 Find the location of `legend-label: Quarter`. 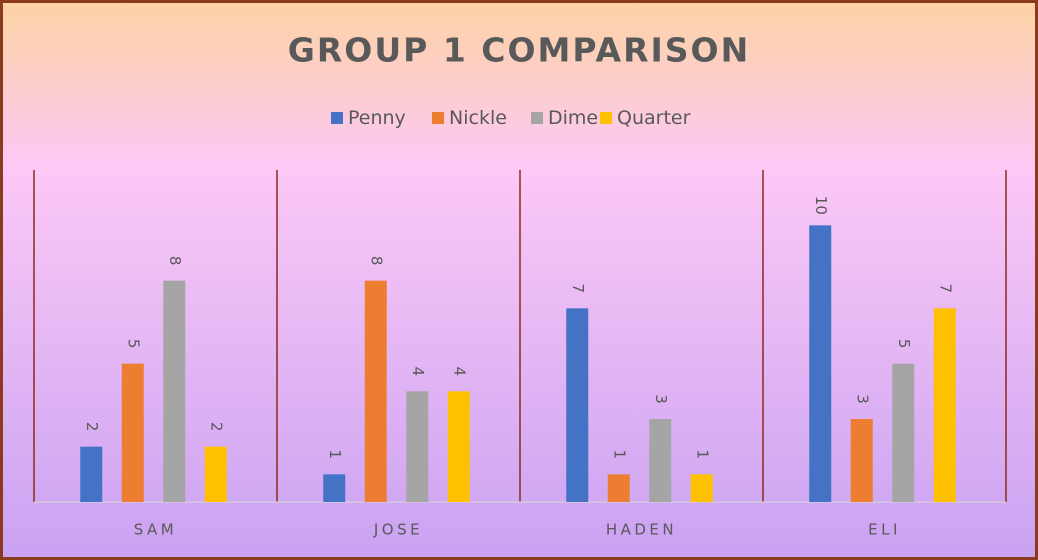

legend-label: Quarter is located at coordinates (654, 118).